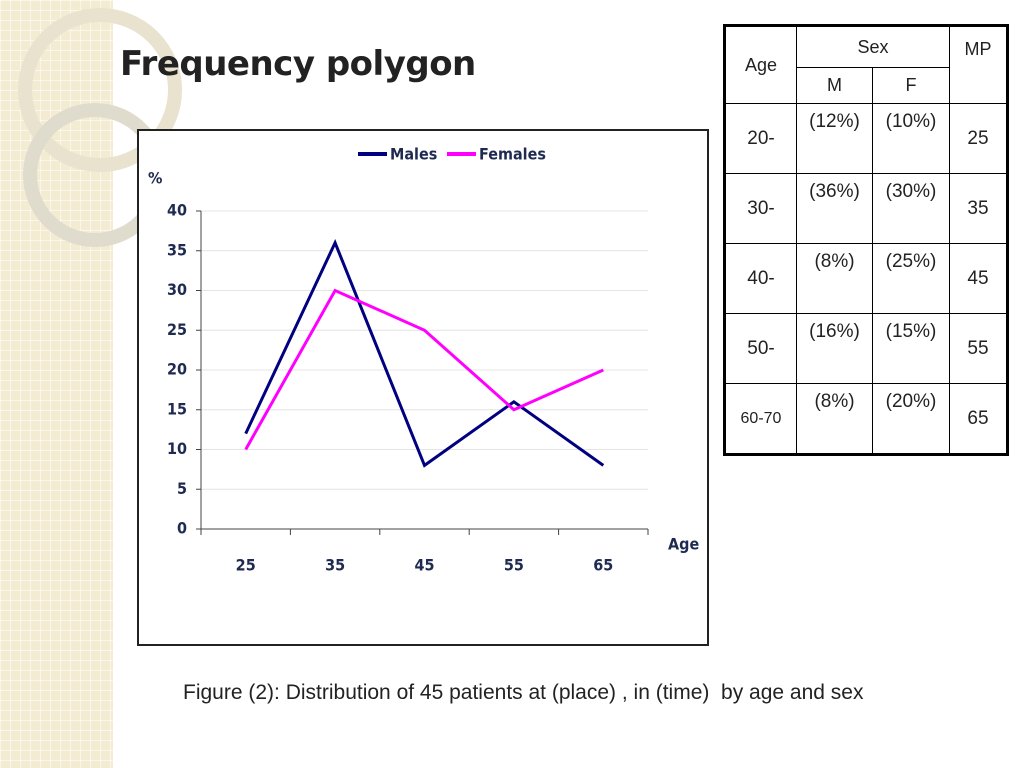 The height and width of the screenshot is (768, 1024). I want to click on header-cell: Age, so click(760, 64).